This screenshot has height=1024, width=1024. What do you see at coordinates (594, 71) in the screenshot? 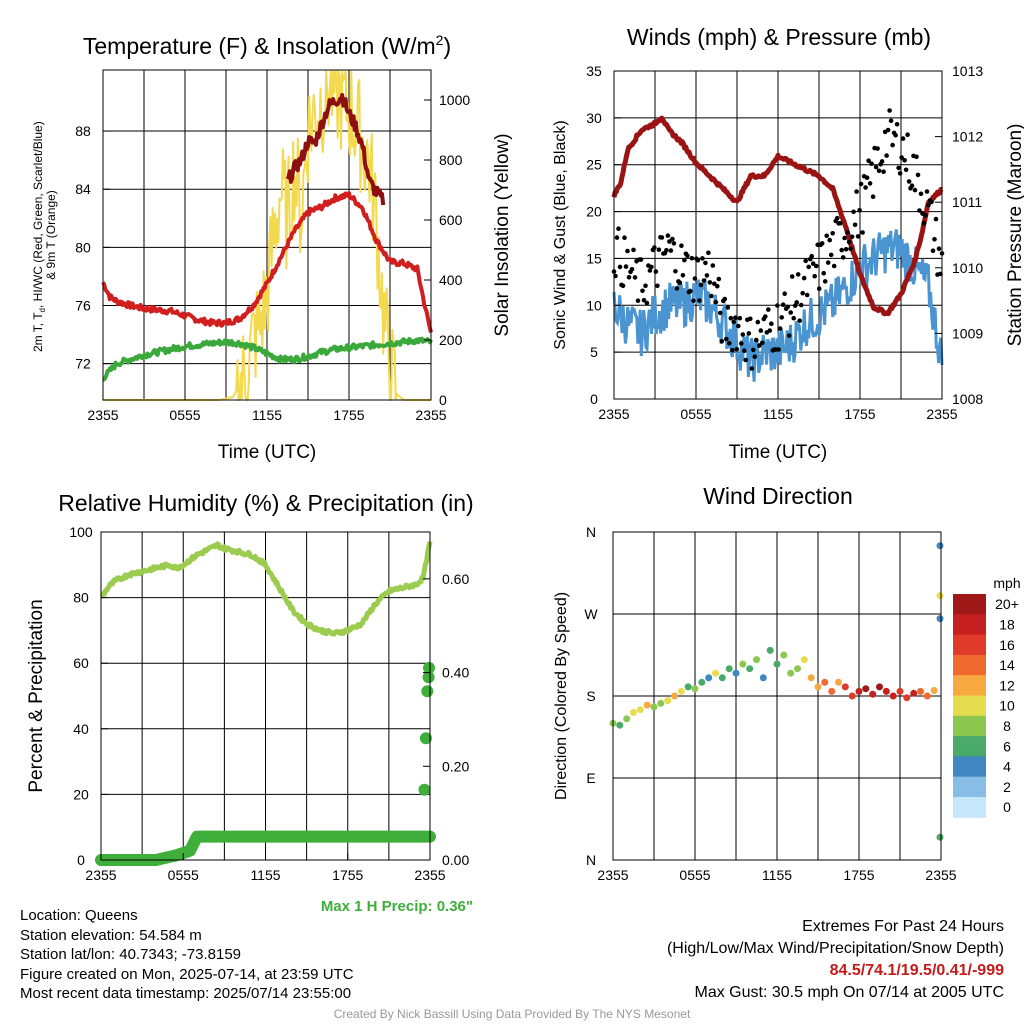
I see `y-tick-label: 35` at bounding box center [594, 71].